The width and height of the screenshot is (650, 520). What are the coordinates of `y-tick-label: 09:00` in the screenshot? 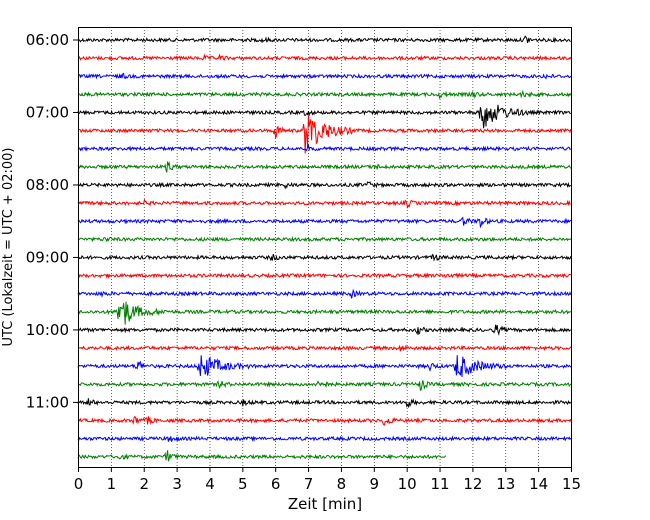 It's located at (47, 257).